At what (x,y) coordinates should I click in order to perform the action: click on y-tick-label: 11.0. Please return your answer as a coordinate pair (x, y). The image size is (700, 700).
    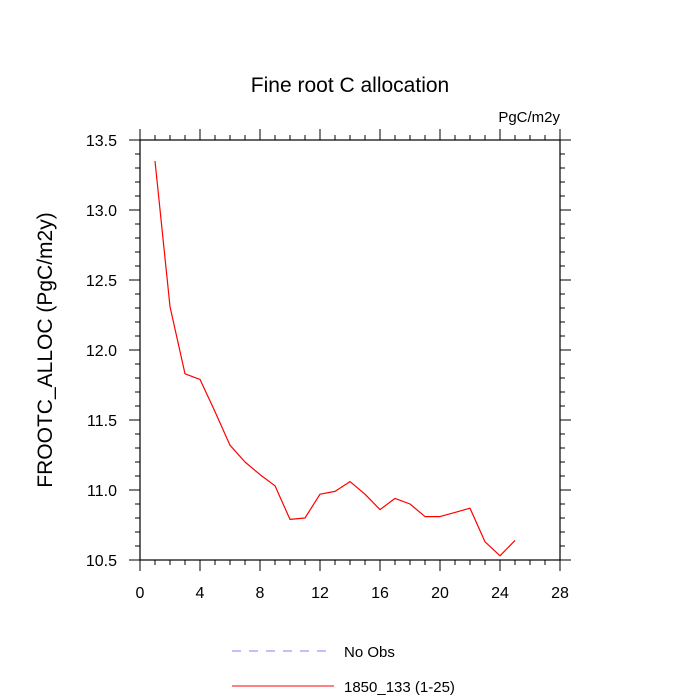
    Looking at the image, I should click on (102, 491).